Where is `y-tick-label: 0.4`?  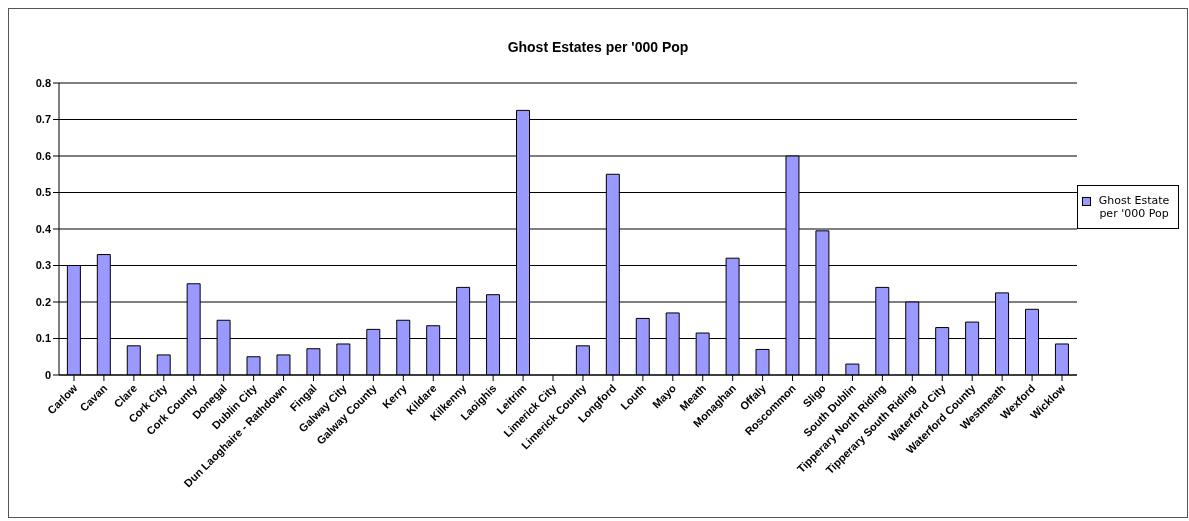
y-tick-label: 0.4 is located at coordinates (43, 228).